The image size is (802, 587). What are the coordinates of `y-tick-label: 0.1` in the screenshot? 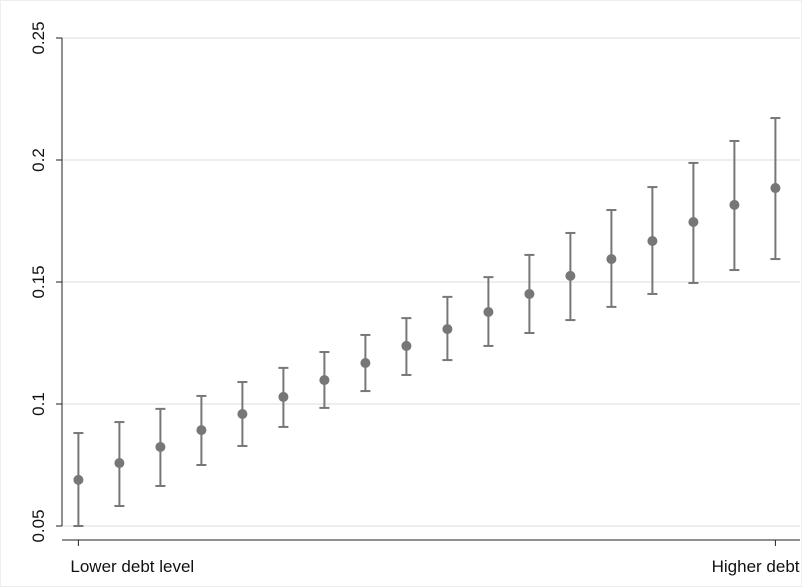 It's located at (38, 404).